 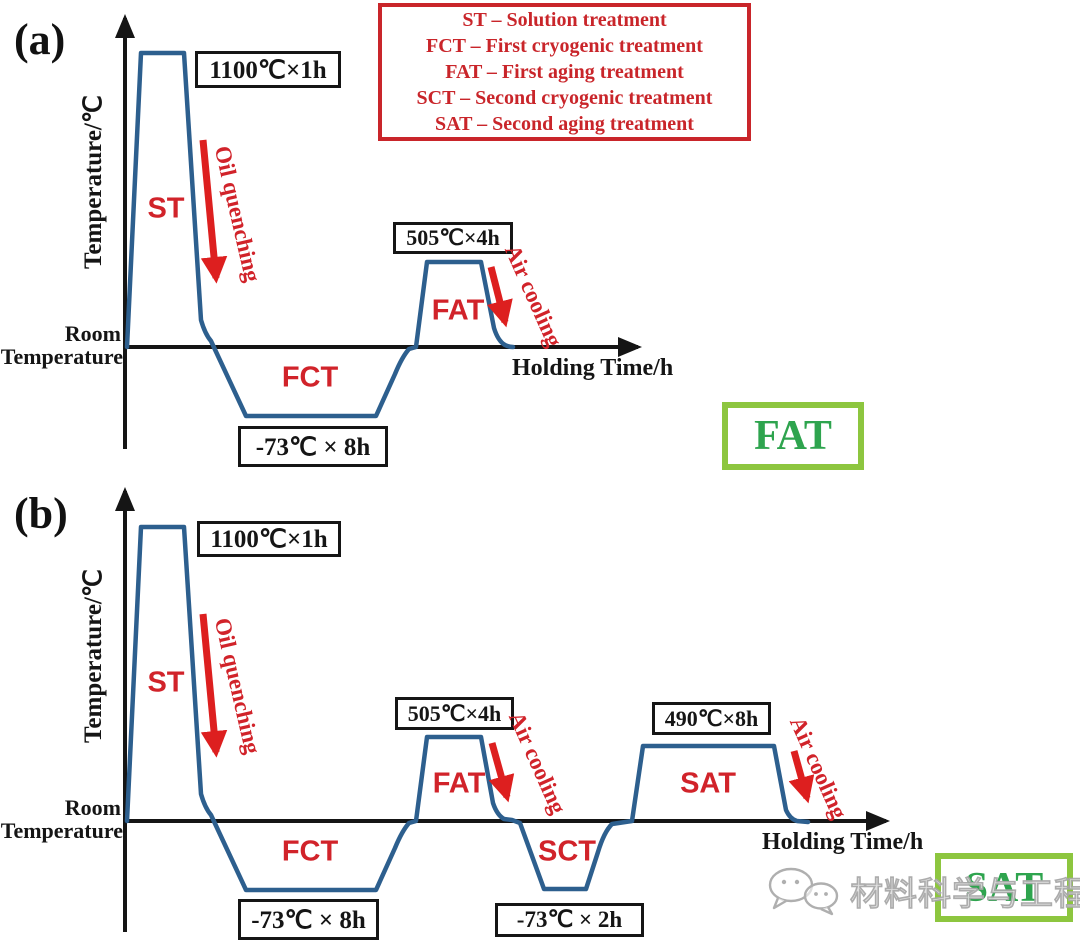 What do you see at coordinates (458, 310) in the screenshot?
I see `panel-a-fat-stage-label: FAT` at bounding box center [458, 310].